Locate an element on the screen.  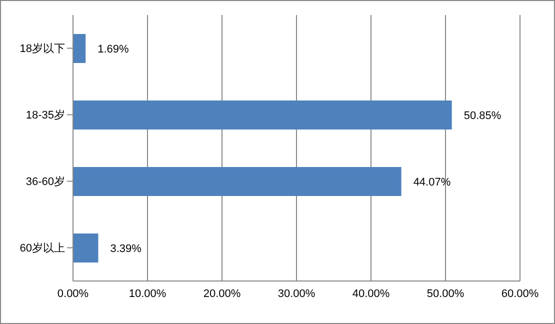
x-tick-label: 30.00% is located at coordinates (297, 294).